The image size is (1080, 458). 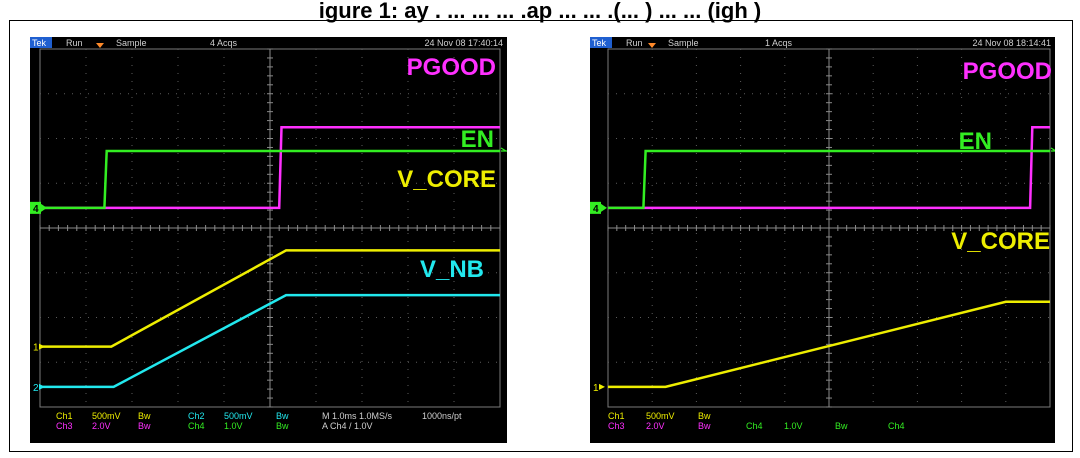 What do you see at coordinates (357, 416) in the screenshot?
I see `footer-timebase: M 1.0ms 1.0MS/s` at bounding box center [357, 416].